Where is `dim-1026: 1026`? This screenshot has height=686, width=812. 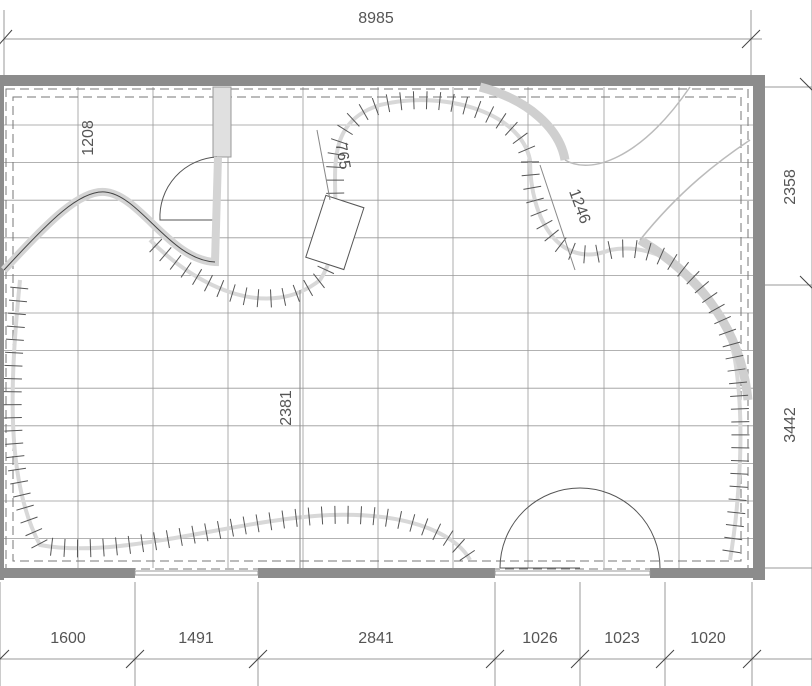 dim-1026: 1026 is located at coordinates (540, 638).